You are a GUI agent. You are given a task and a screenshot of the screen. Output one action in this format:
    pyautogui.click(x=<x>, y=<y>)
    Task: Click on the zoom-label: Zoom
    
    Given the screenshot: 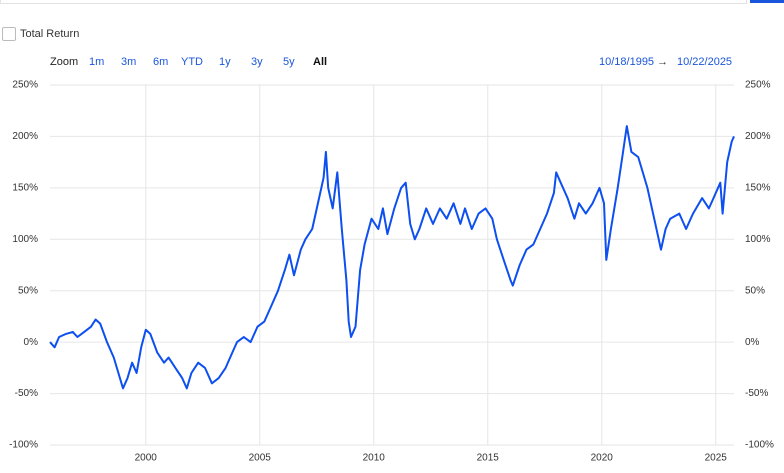 What is the action you would take?
    pyautogui.click(x=64, y=62)
    